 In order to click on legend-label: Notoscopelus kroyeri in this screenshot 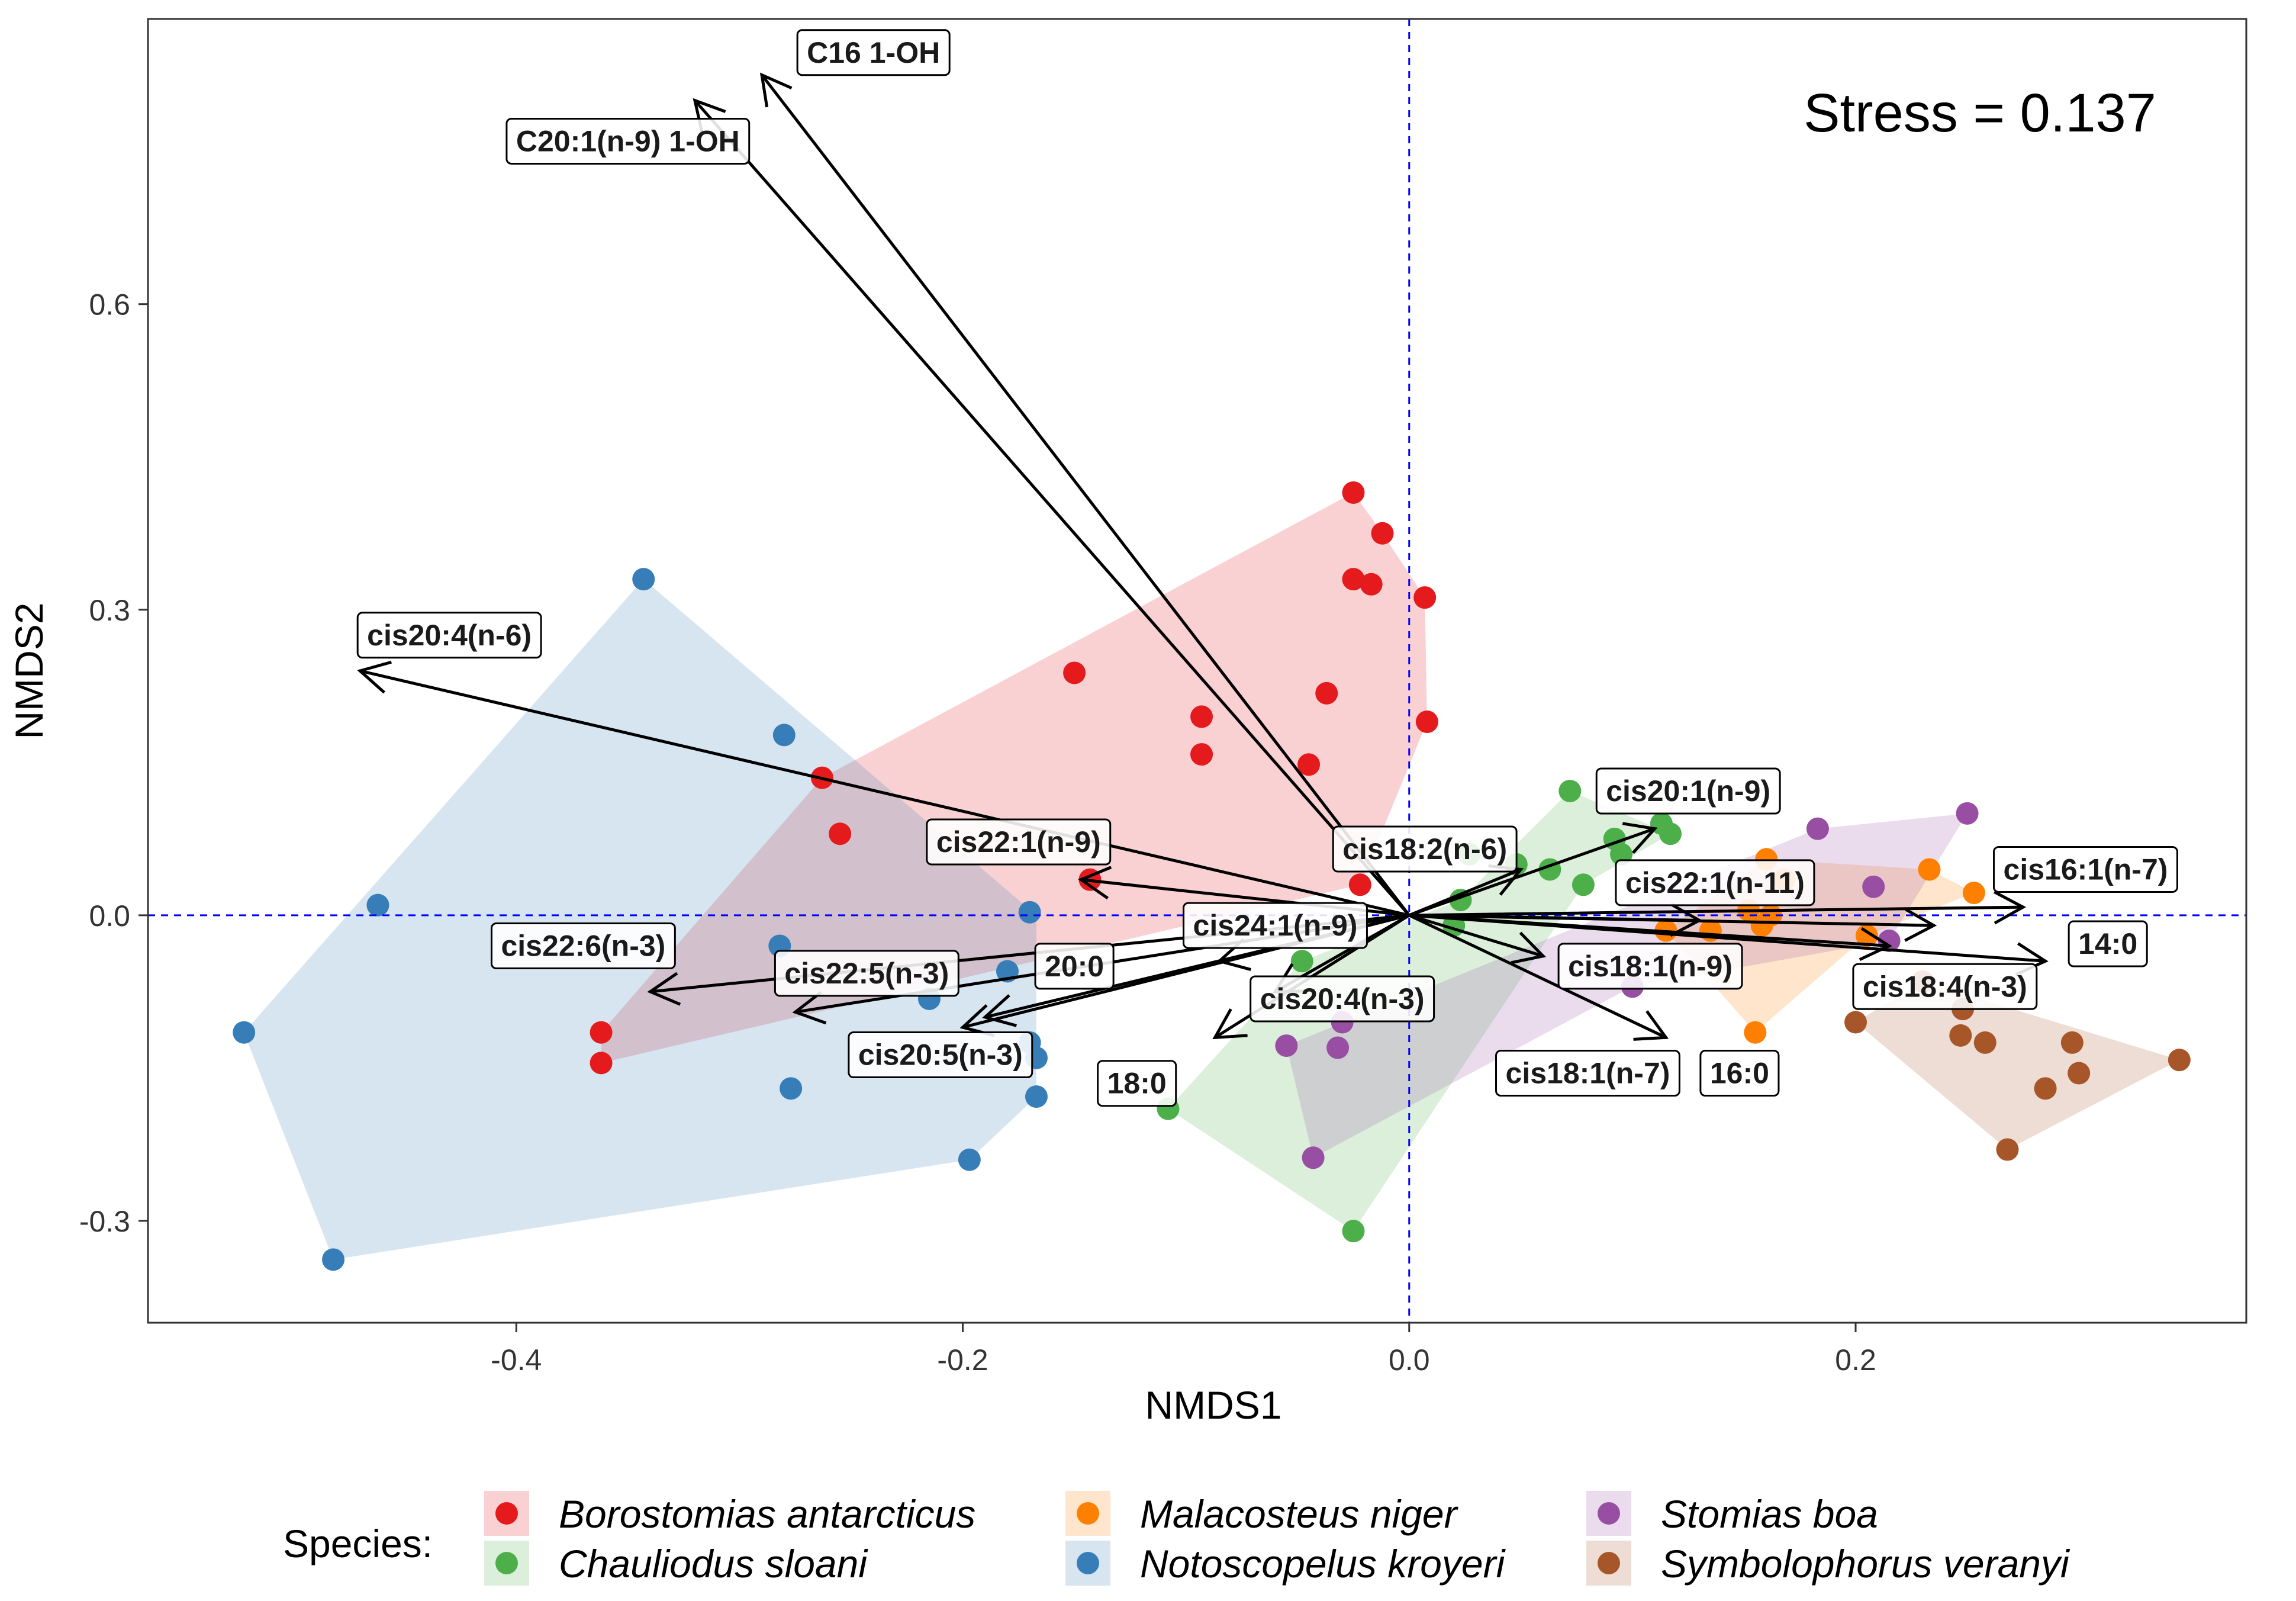, I will do `click(1323, 1564)`.